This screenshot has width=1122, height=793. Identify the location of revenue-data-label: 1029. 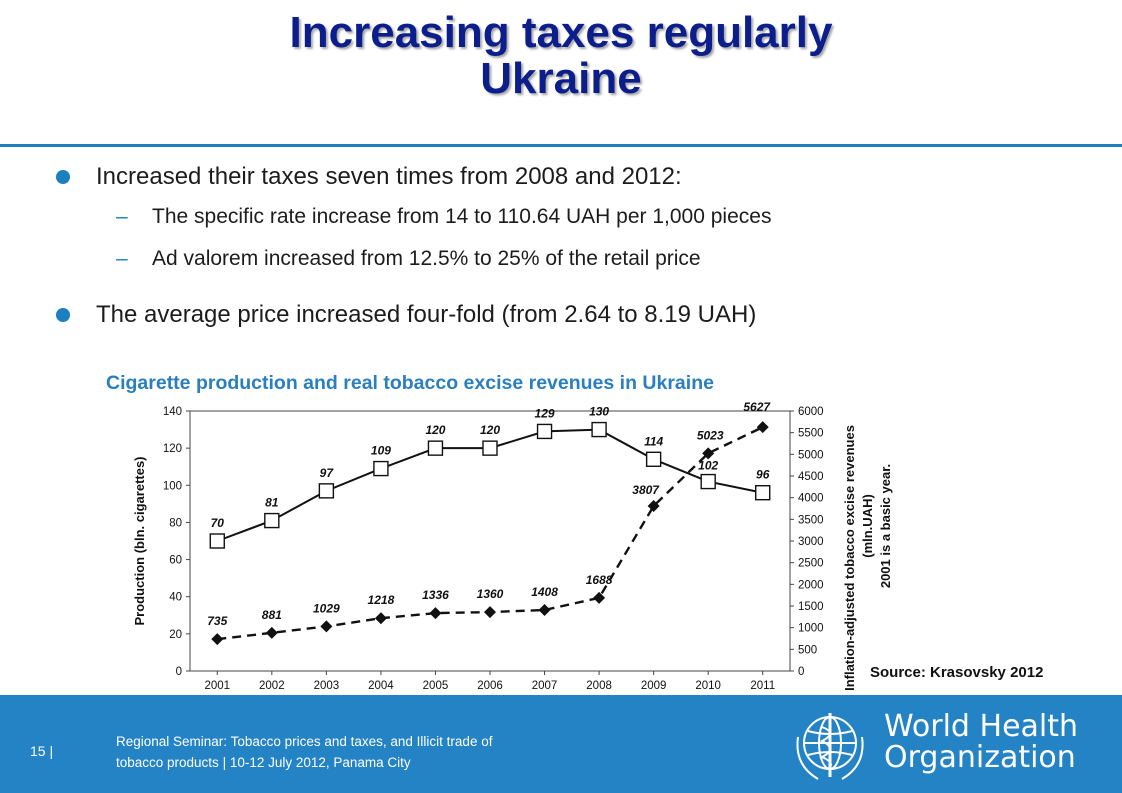
(326, 608).